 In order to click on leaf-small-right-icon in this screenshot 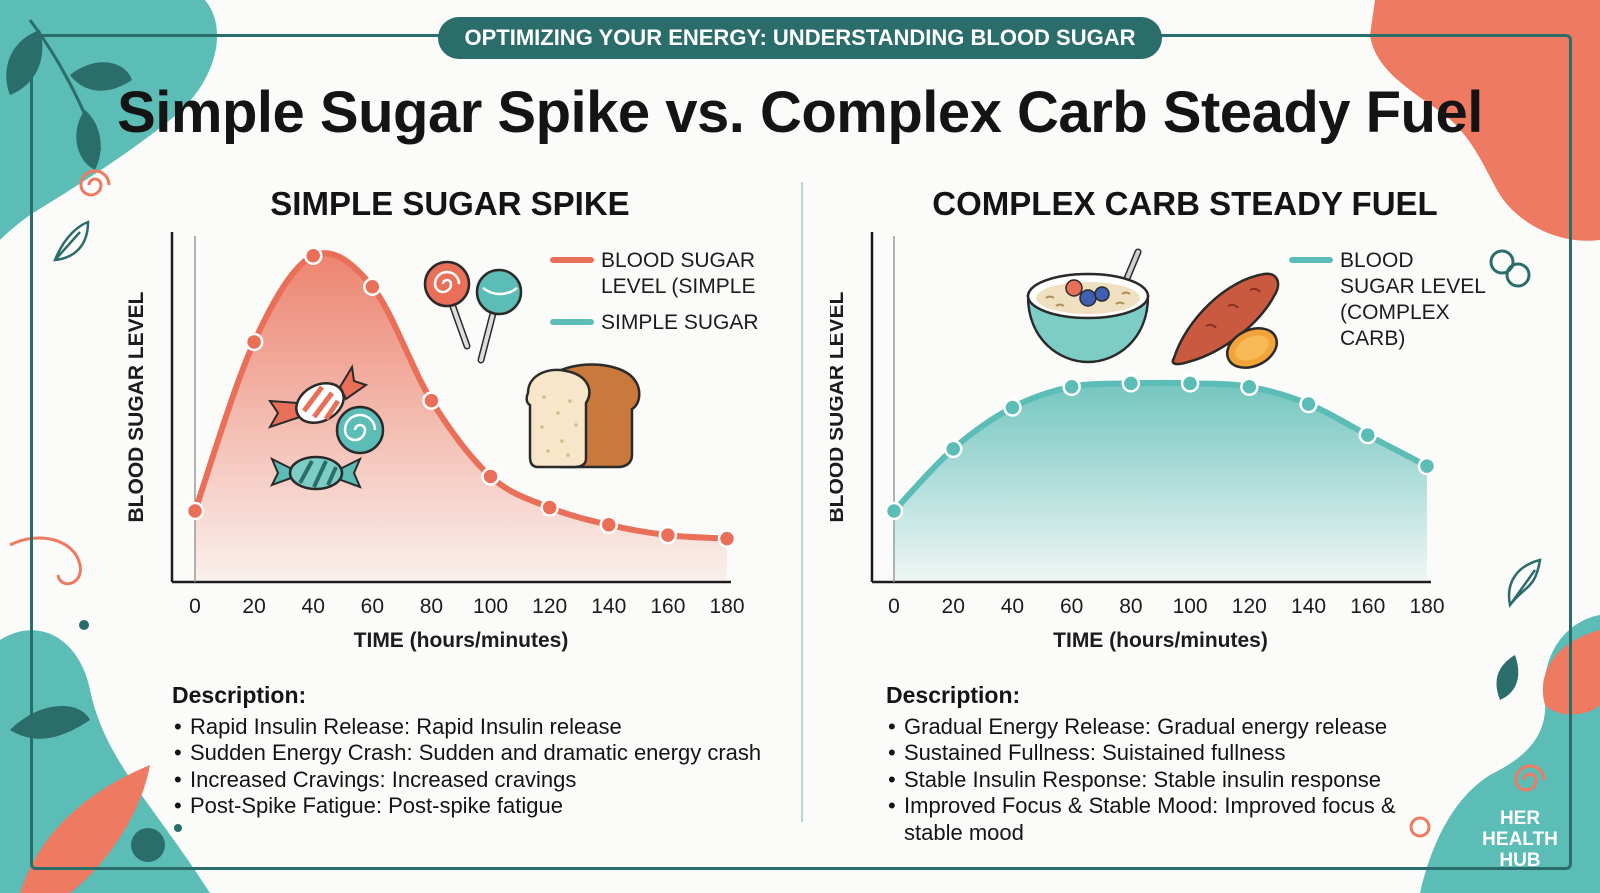, I will do `click(1507, 677)`.